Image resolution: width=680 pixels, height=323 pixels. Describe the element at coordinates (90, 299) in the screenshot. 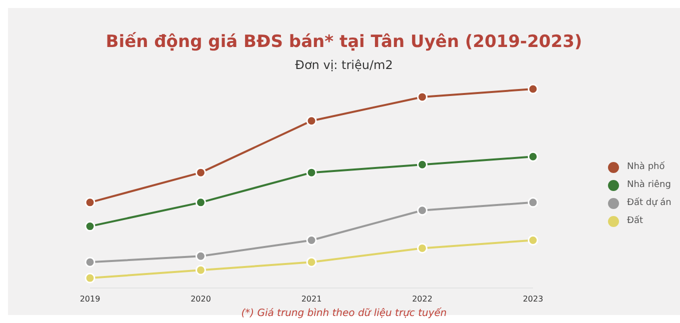

I see `x-tick-label: 2019` at that location.